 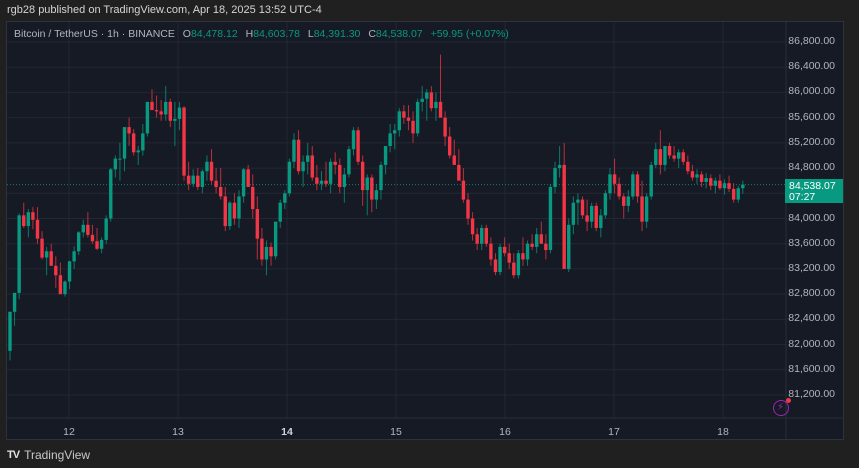 I want to click on price-tick-label: 83,600.00, so click(x=811, y=242).